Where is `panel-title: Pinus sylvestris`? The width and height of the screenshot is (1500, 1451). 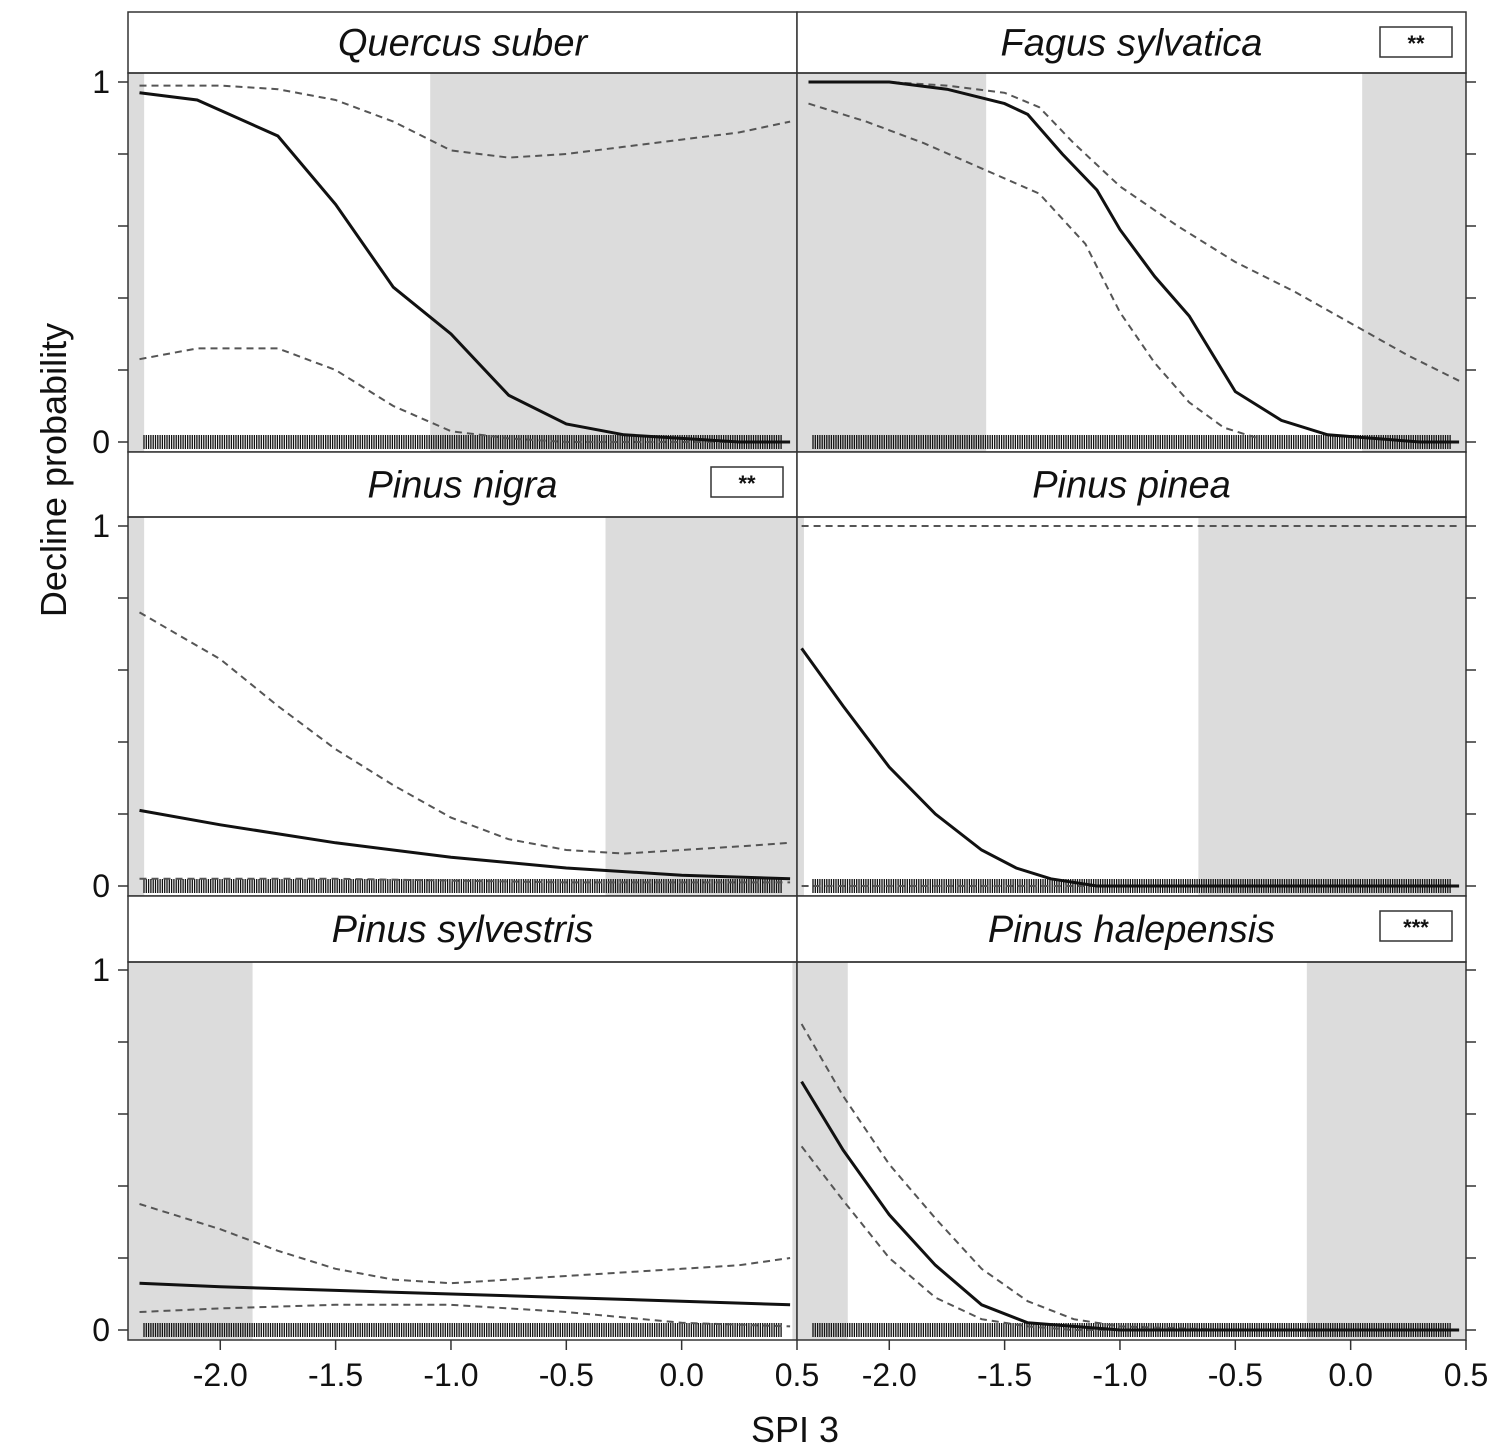
panel-title: Pinus sylvestris is located at coordinates (463, 930).